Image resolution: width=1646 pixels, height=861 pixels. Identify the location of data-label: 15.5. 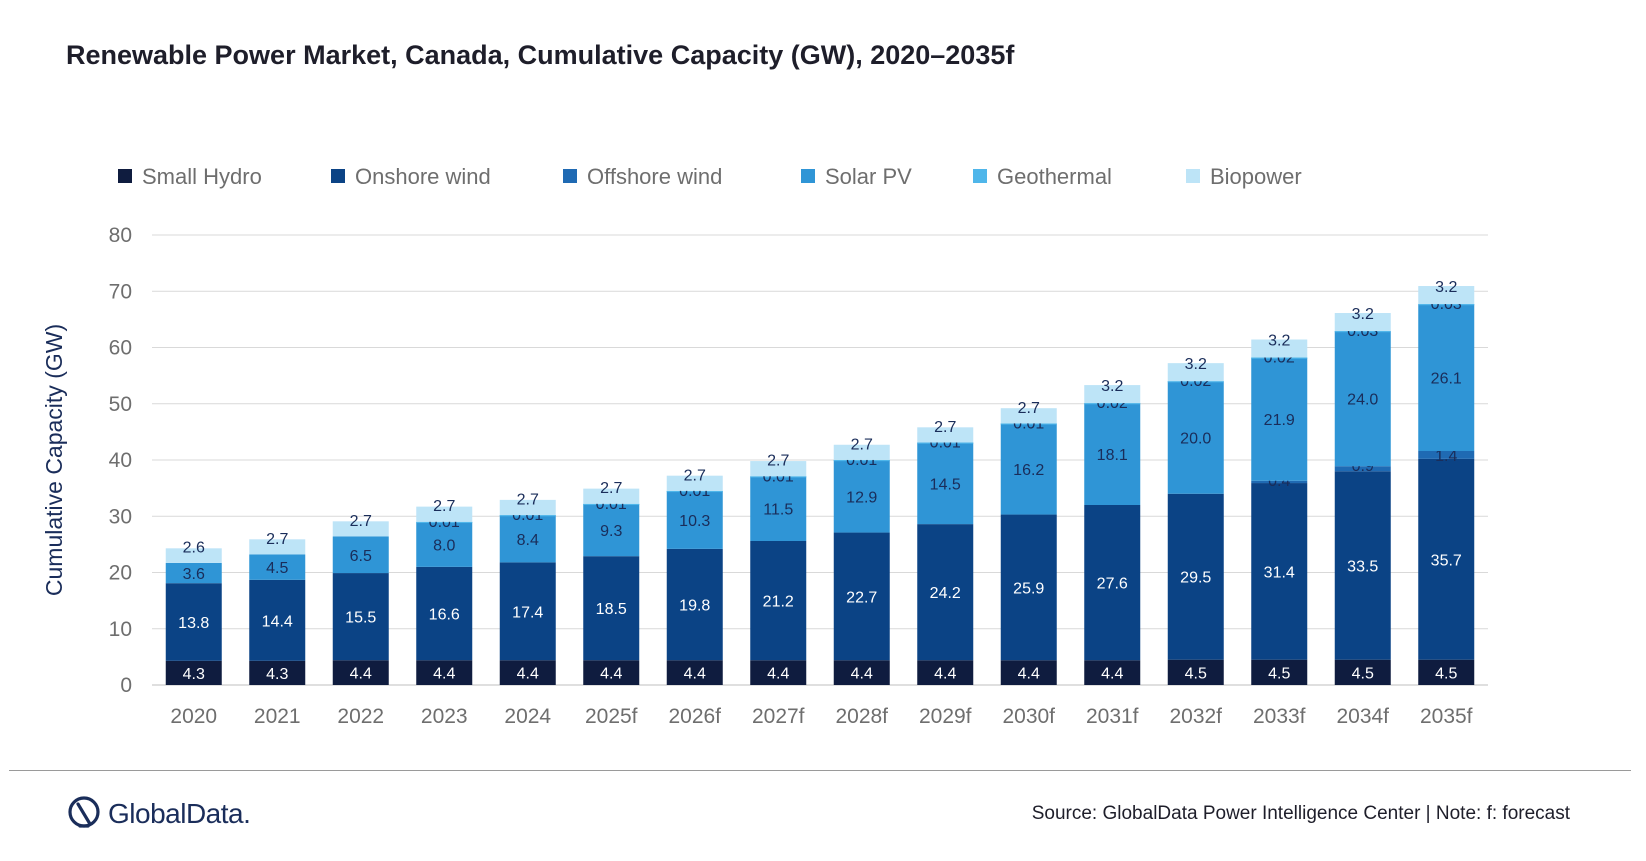
(360, 618).